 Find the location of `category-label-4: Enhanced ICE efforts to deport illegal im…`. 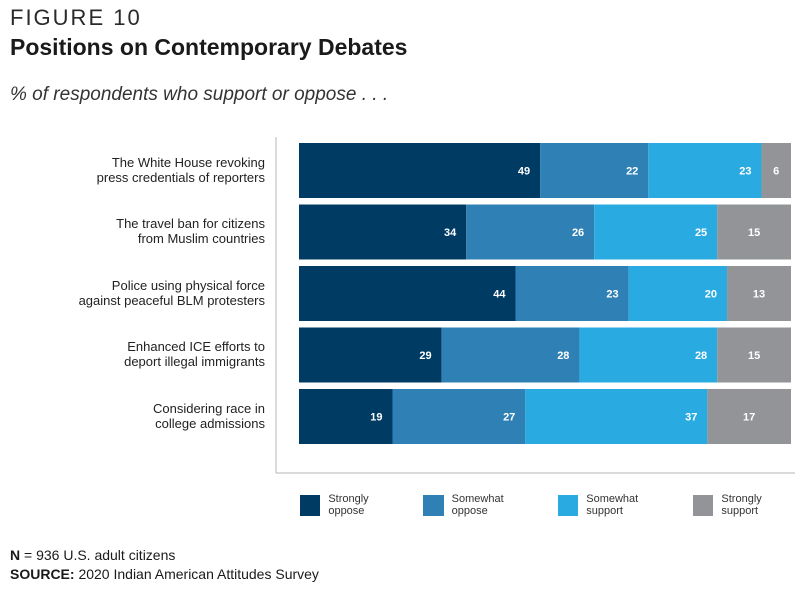

category-label-4: Enhanced ICE efforts to deport illegal im… is located at coordinates (135, 354).